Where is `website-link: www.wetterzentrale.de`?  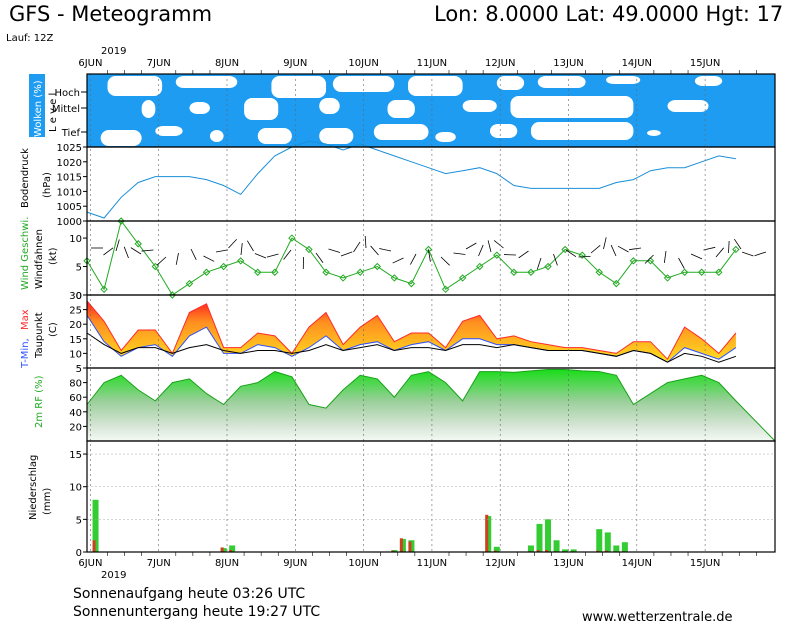 website-link: www.wetterzentrale.de is located at coordinates (657, 617).